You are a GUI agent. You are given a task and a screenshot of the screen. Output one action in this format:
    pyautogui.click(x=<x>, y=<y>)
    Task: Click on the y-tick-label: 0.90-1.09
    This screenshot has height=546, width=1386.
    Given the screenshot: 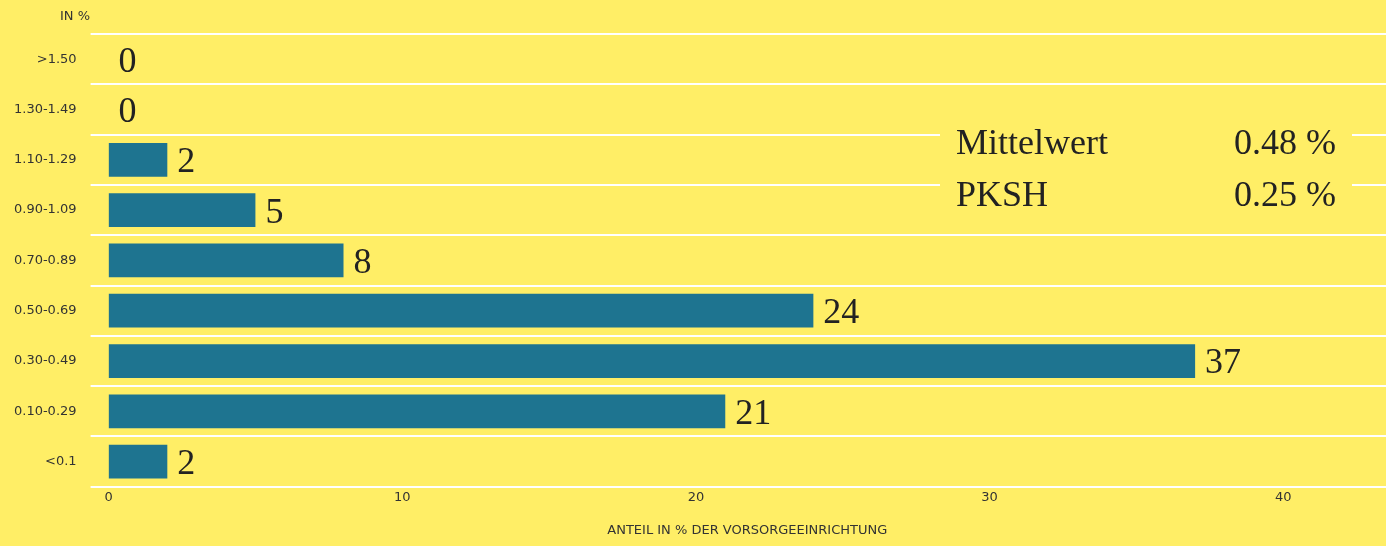 What is the action you would take?
    pyautogui.click(x=45, y=209)
    